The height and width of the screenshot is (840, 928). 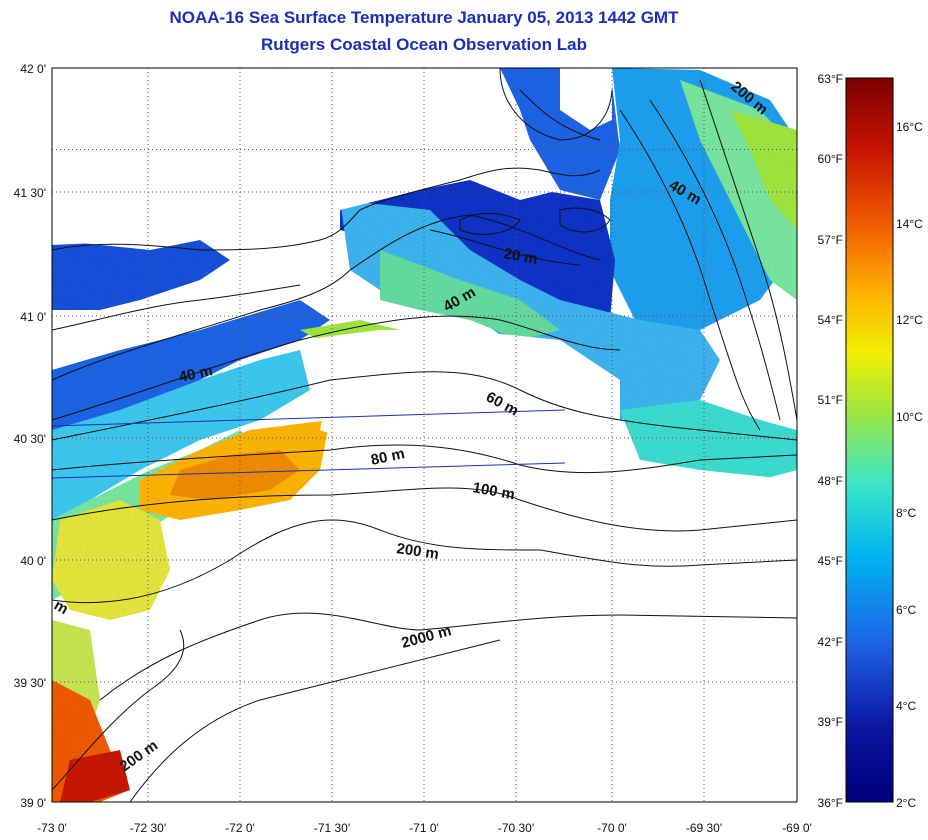 What do you see at coordinates (906, 803) in the screenshot?
I see `cbar-c-2: 2°C` at bounding box center [906, 803].